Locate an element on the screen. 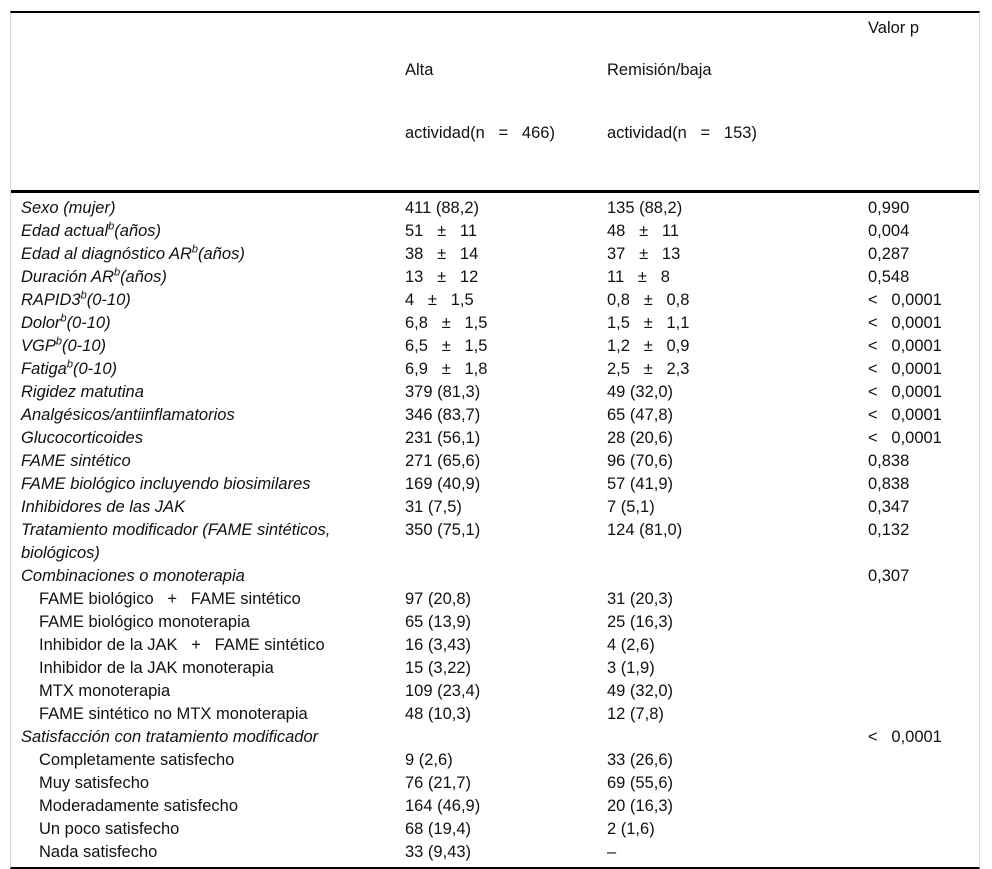 The height and width of the screenshot is (869, 992). cell-remision-value: 28 (20,6) is located at coordinates (640, 438).